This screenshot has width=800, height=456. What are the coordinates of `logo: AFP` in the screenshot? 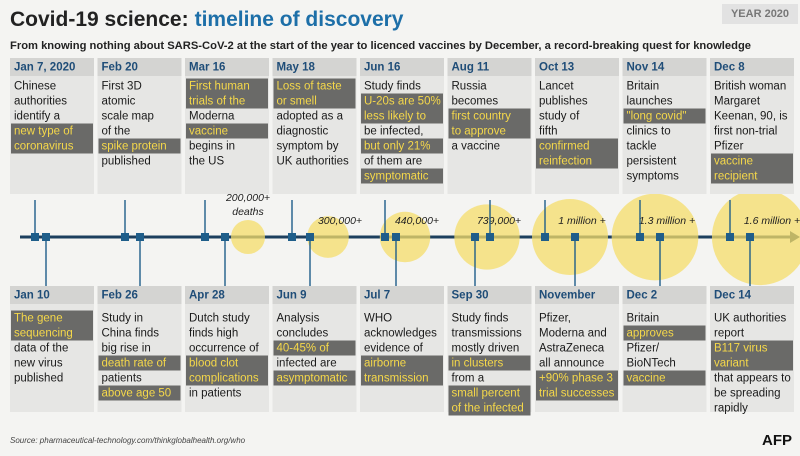 It's located at (777, 440).